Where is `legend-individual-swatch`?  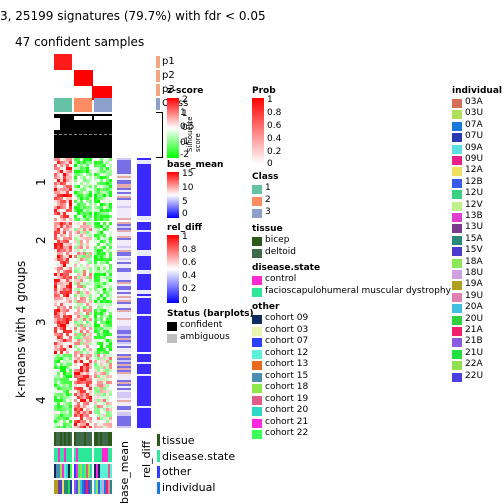 legend-individual-swatch is located at coordinates (457, 195).